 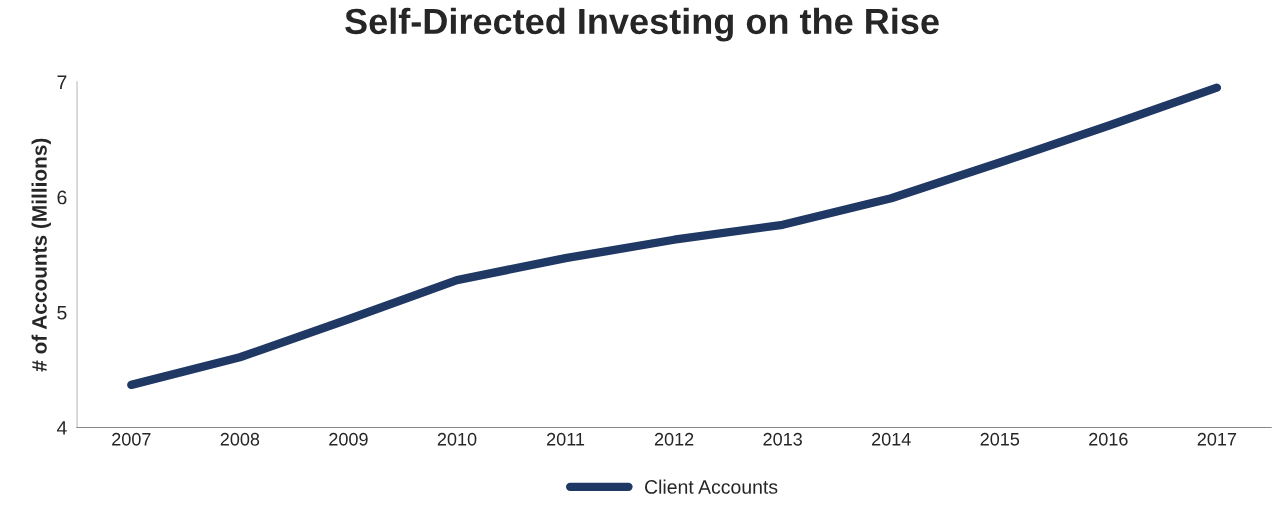 What do you see at coordinates (348, 439) in the screenshot?
I see `x-tick-label: 2009` at bounding box center [348, 439].